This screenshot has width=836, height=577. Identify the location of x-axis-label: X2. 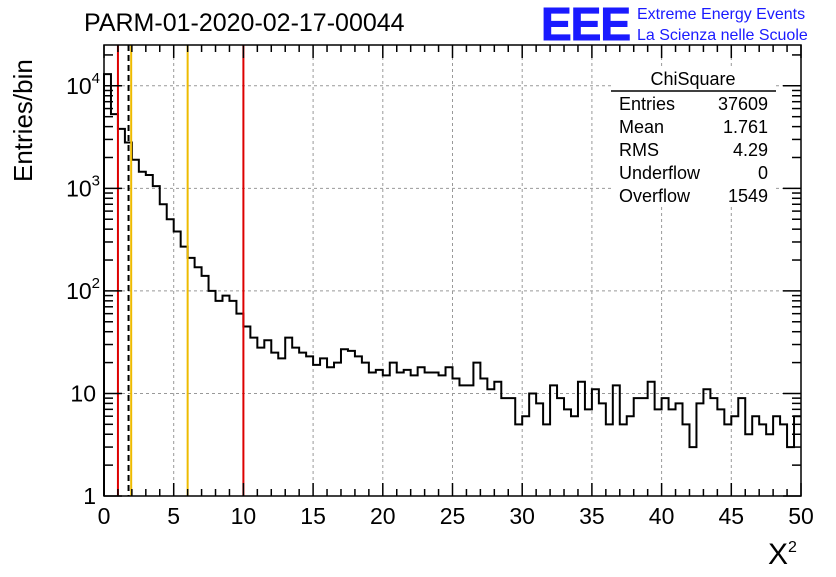
(782, 554).